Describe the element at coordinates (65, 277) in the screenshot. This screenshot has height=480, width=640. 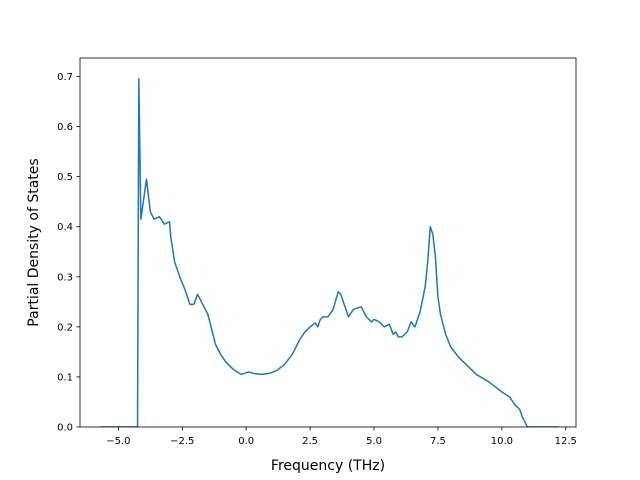
I see `y-tick-label: 0.3` at that location.